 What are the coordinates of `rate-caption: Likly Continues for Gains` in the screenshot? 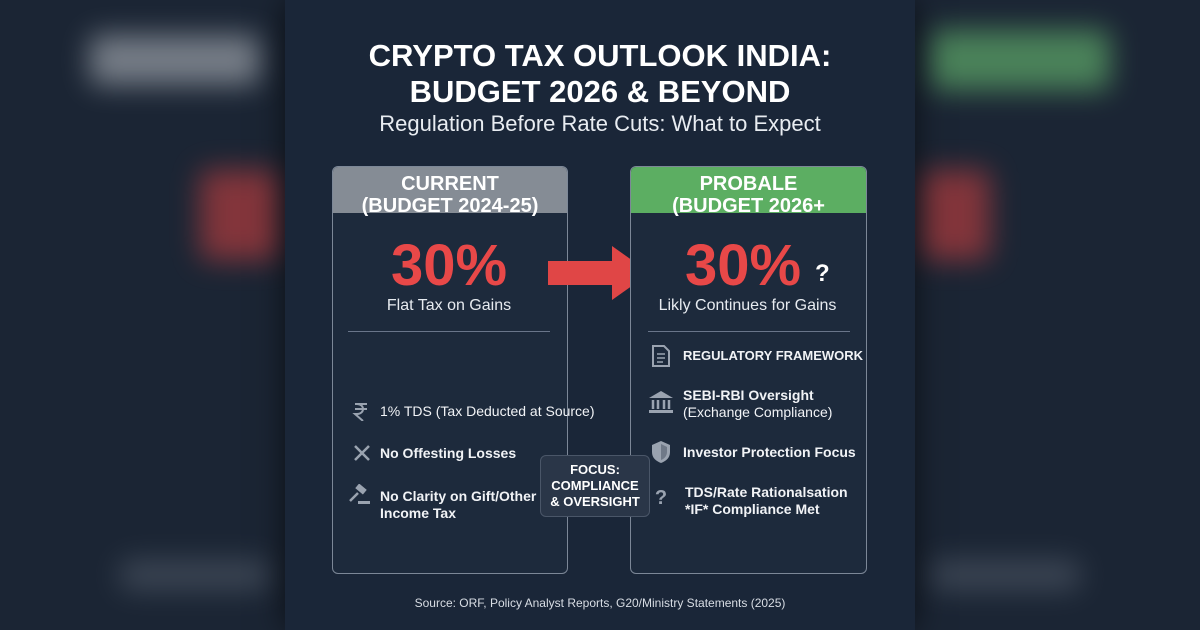 It's located at (747, 305).